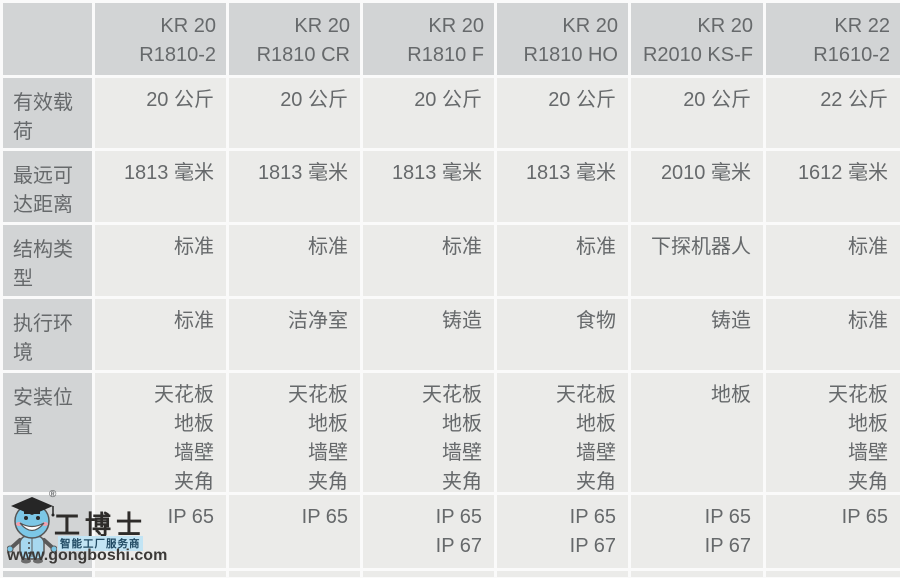 The height and width of the screenshot is (578, 900). What do you see at coordinates (47, 39) in the screenshot?
I see `corner-cell` at bounding box center [47, 39].